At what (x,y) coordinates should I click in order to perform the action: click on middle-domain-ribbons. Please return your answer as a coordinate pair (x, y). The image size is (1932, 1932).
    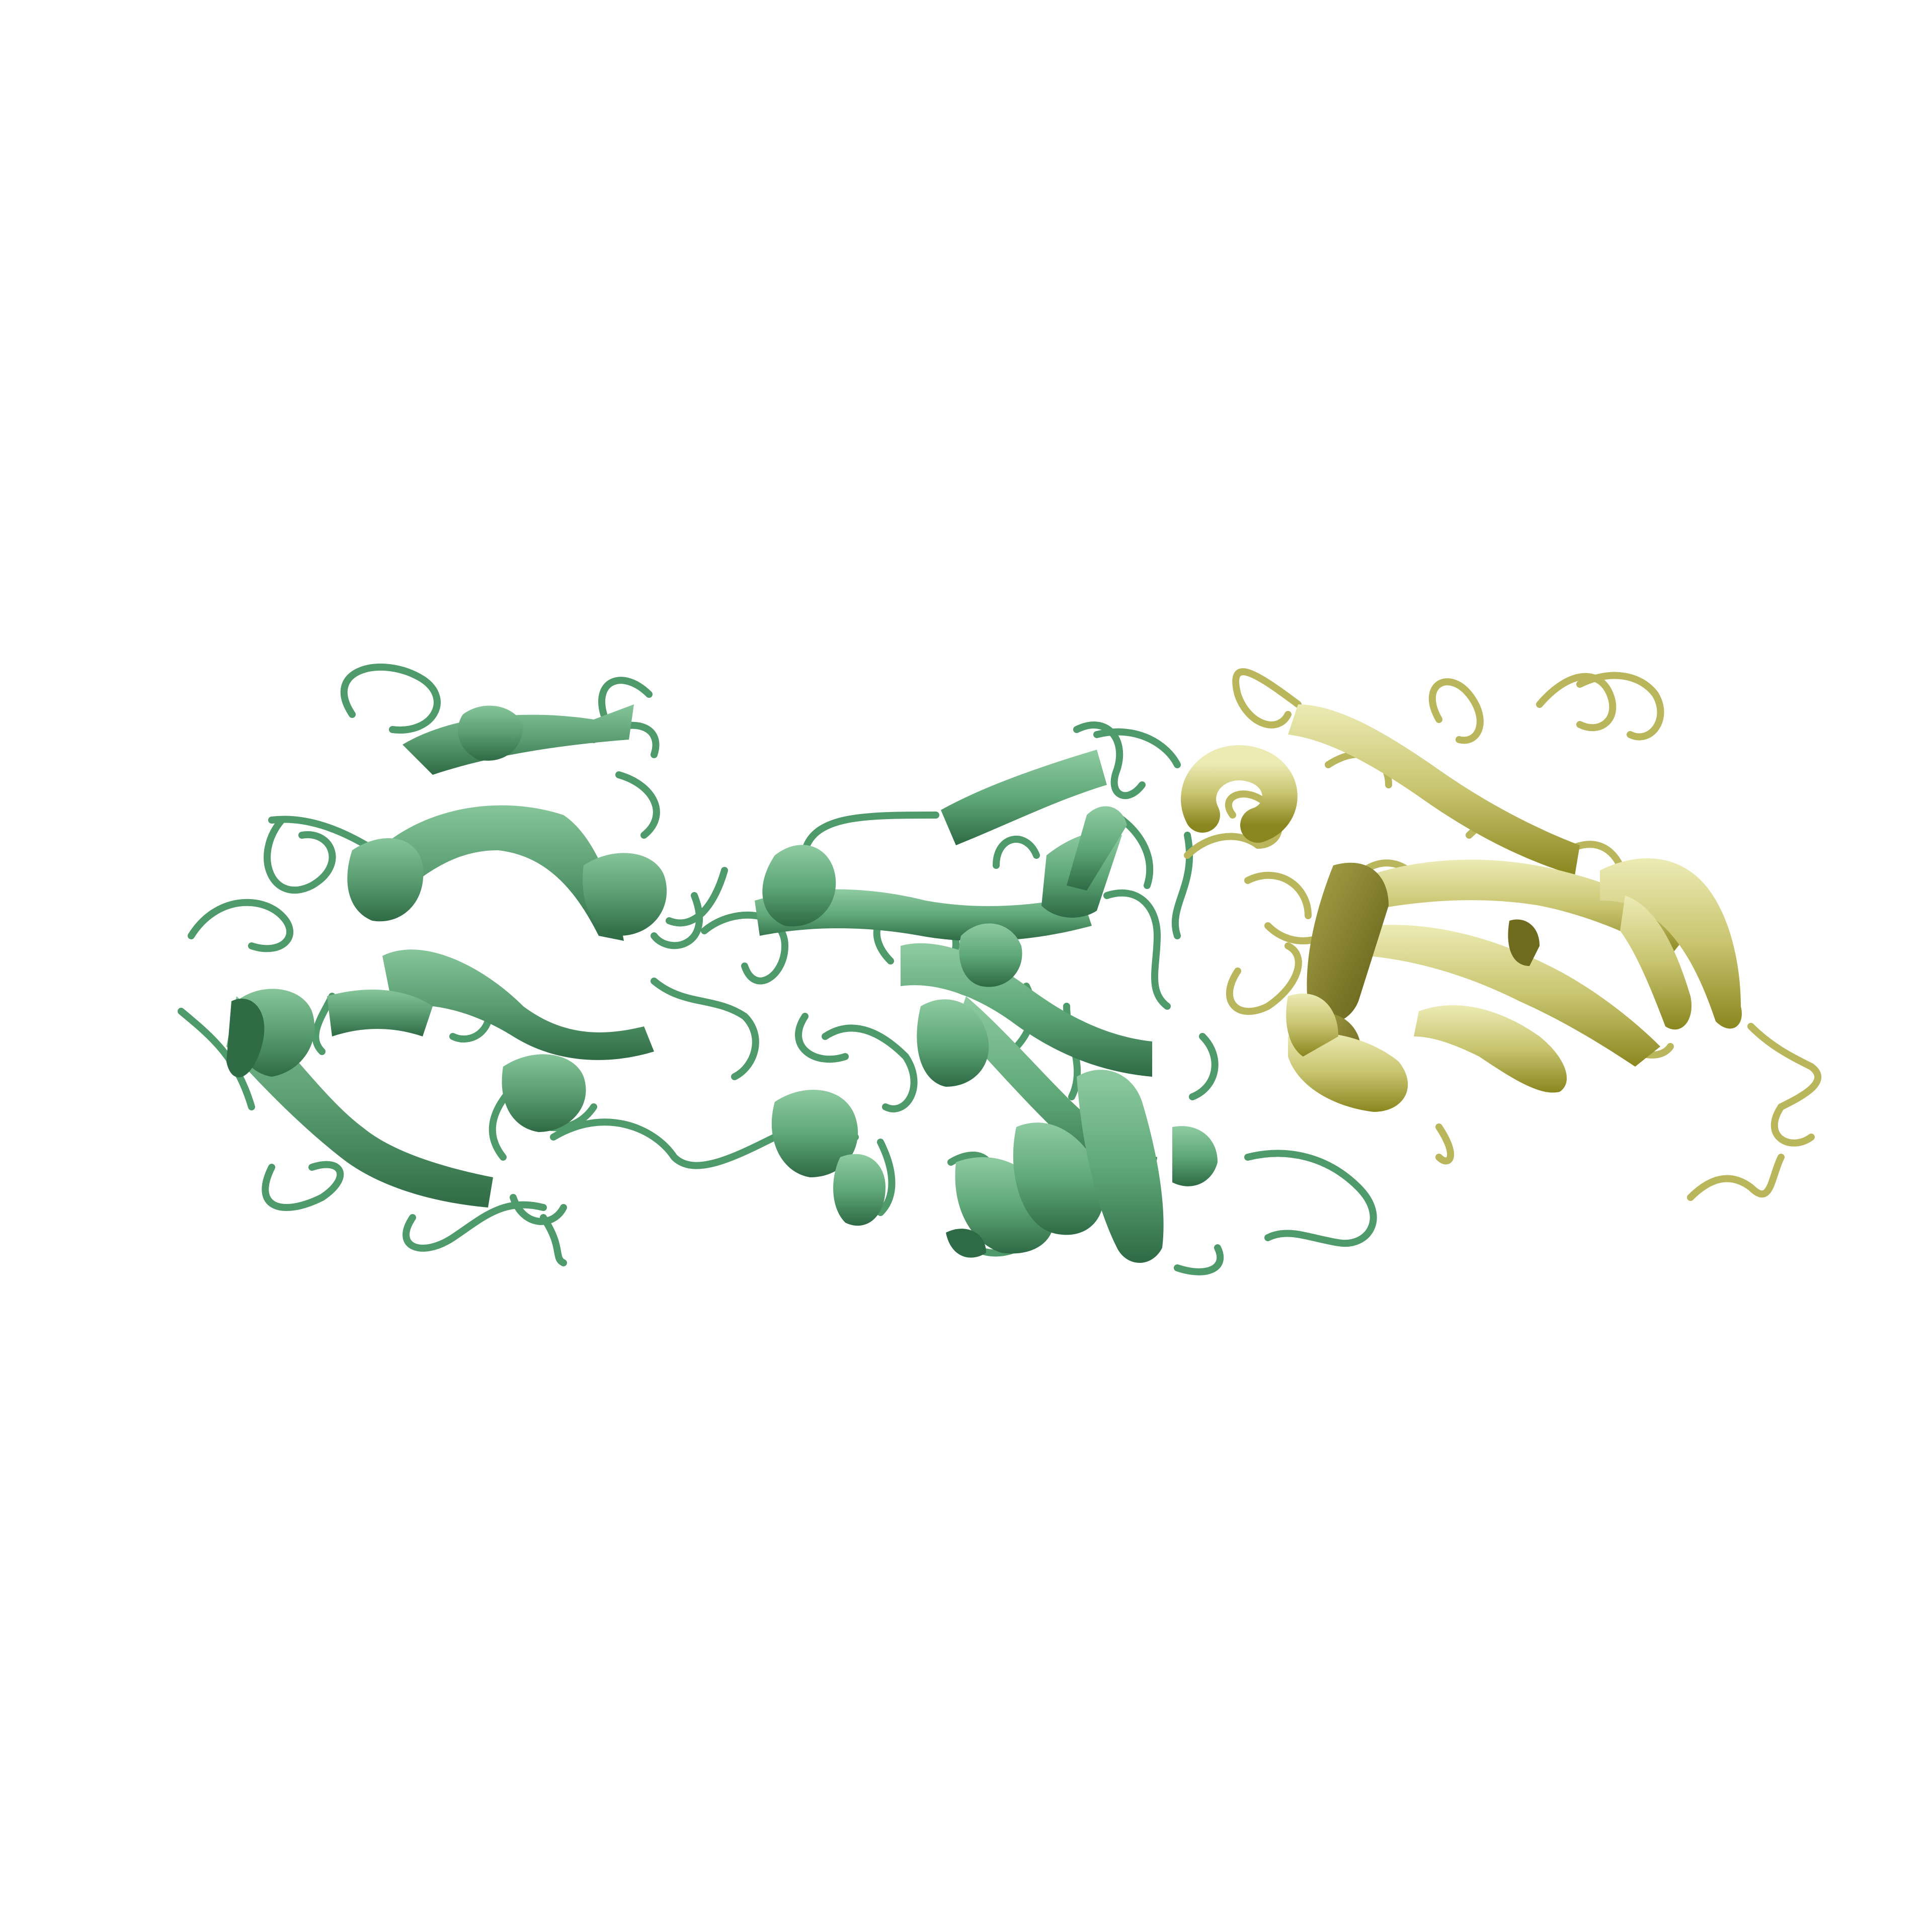
    Looking at the image, I should click on (987, 1006).